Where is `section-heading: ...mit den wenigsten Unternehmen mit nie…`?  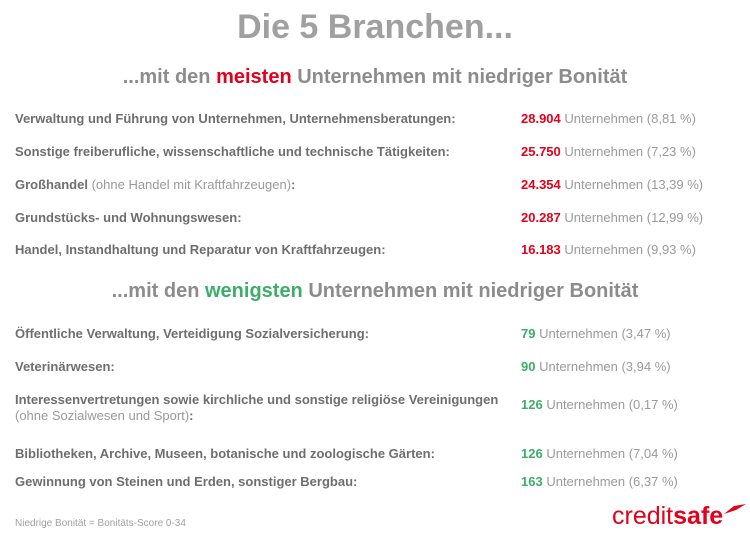 section-heading: ...mit den wenigsten Unternehmen mit nie… is located at coordinates (375, 291).